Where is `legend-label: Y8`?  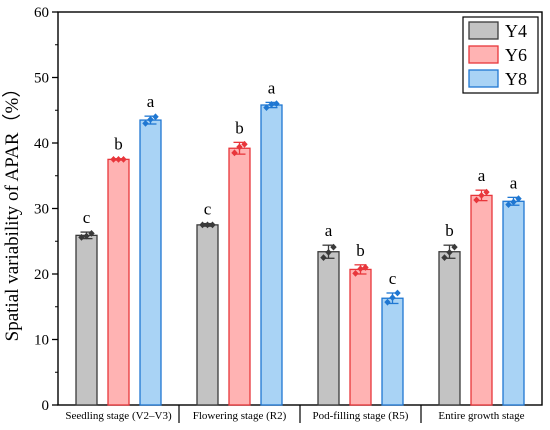 legend-label: Y8 is located at coordinates (516, 79).